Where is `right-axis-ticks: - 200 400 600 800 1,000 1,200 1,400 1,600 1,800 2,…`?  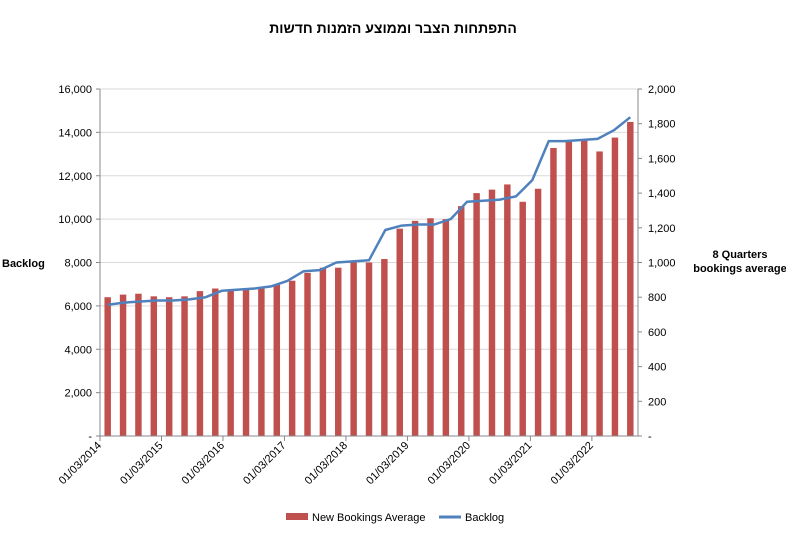
right-axis-ticks: - 200 400 600 800 1,000 1,200 1,400 1,600 1,800 2,… is located at coordinates (657, 263).